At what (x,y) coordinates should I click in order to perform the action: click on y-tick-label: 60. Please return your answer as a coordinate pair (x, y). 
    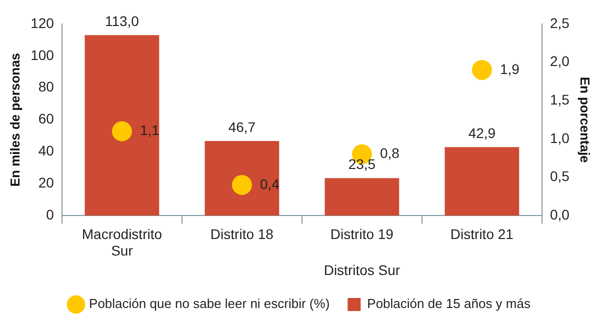
    Looking at the image, I should click on (46, 118).